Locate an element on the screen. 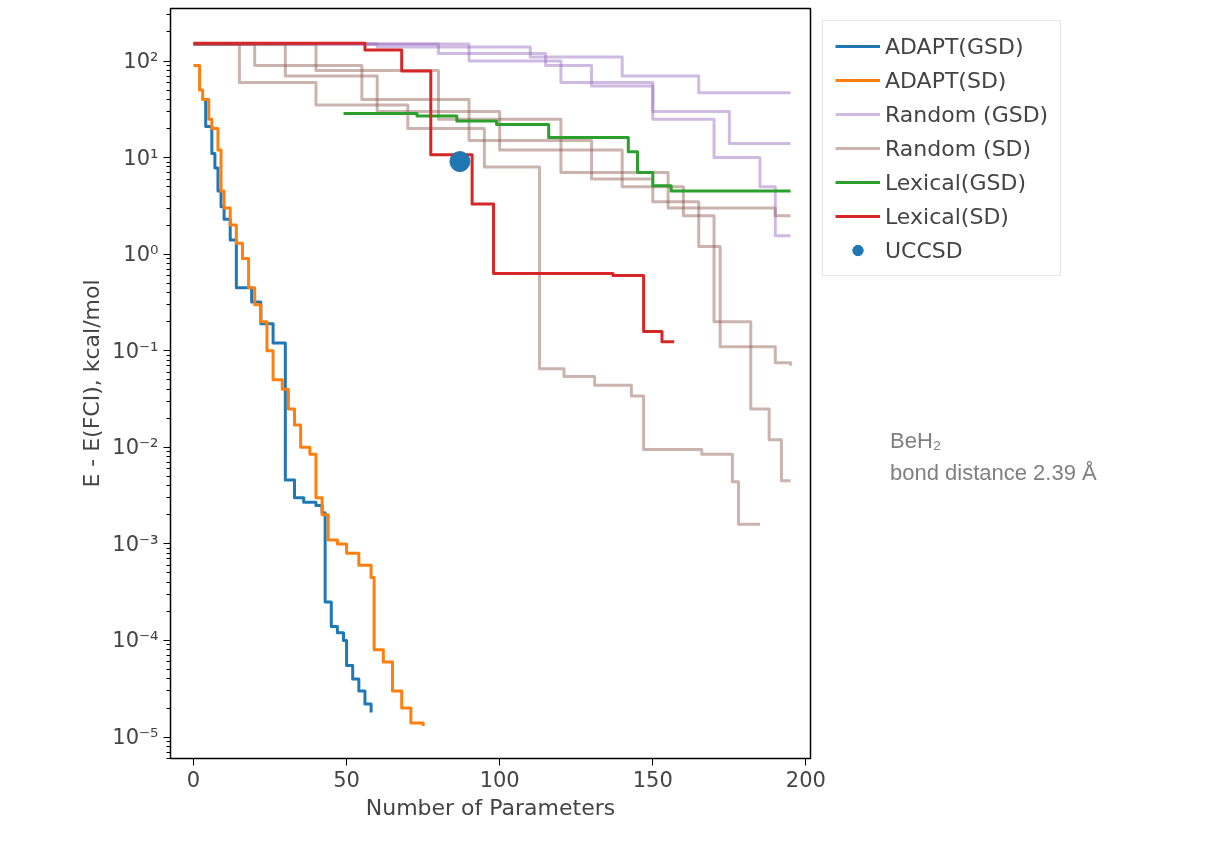 The width and height of the screenshot is (1216, 864). y-tick-label: 10⁻² is located at coordinates (135, 447).